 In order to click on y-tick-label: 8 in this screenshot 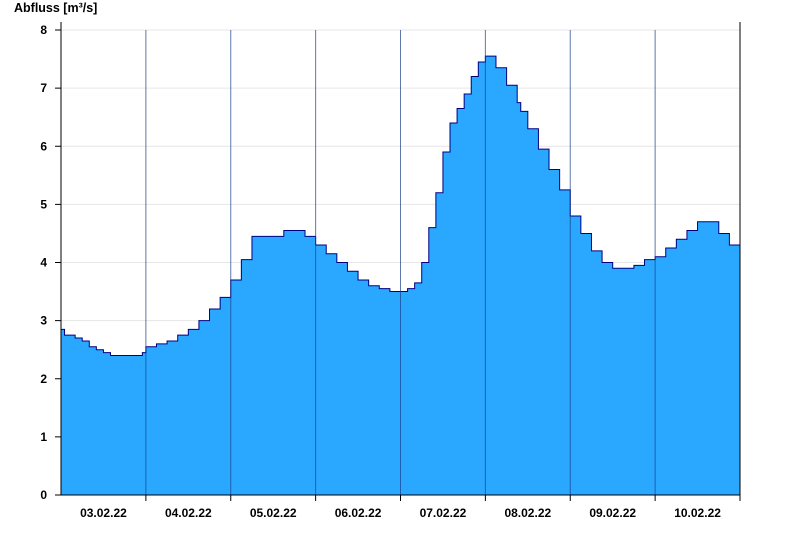, I will do `click(43, 30)`.